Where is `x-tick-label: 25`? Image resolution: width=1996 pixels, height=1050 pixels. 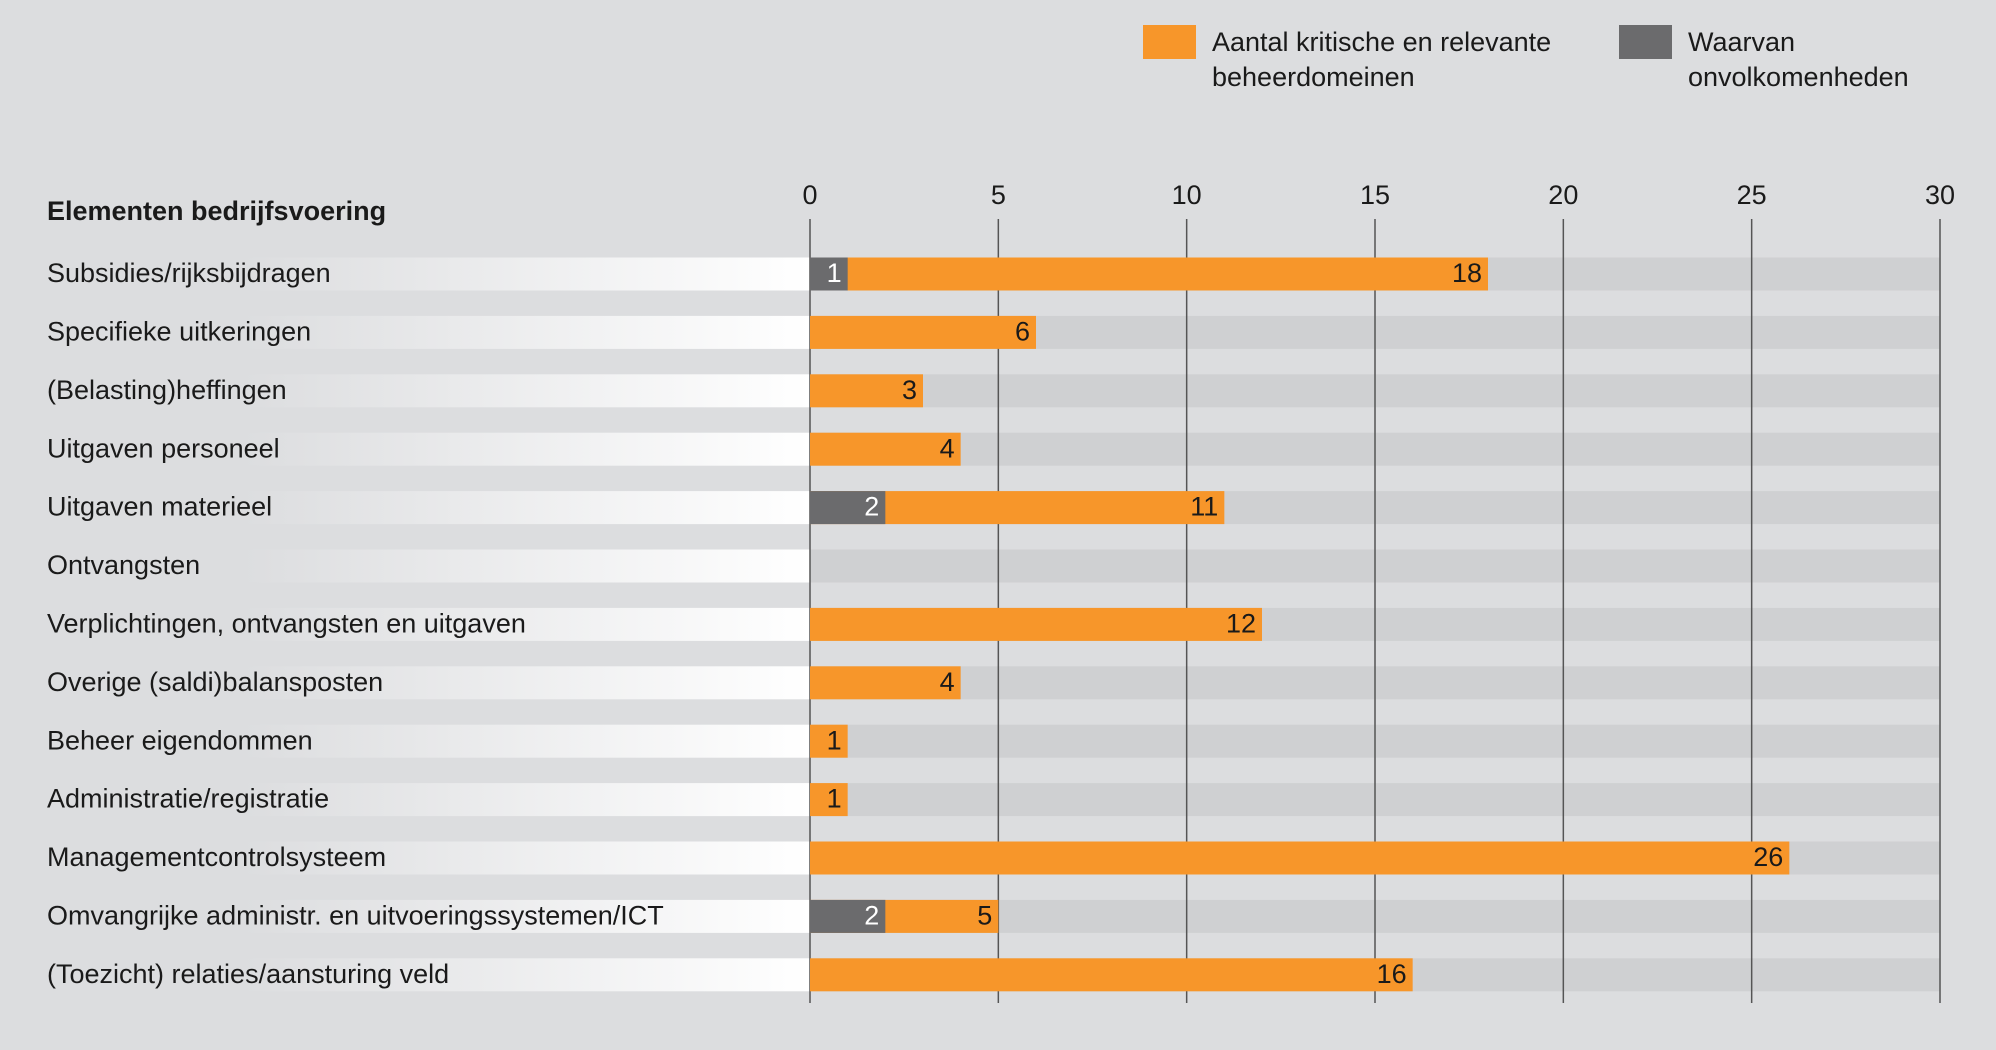
x-tick-label: 25 is located at coordinates (1752, 195).